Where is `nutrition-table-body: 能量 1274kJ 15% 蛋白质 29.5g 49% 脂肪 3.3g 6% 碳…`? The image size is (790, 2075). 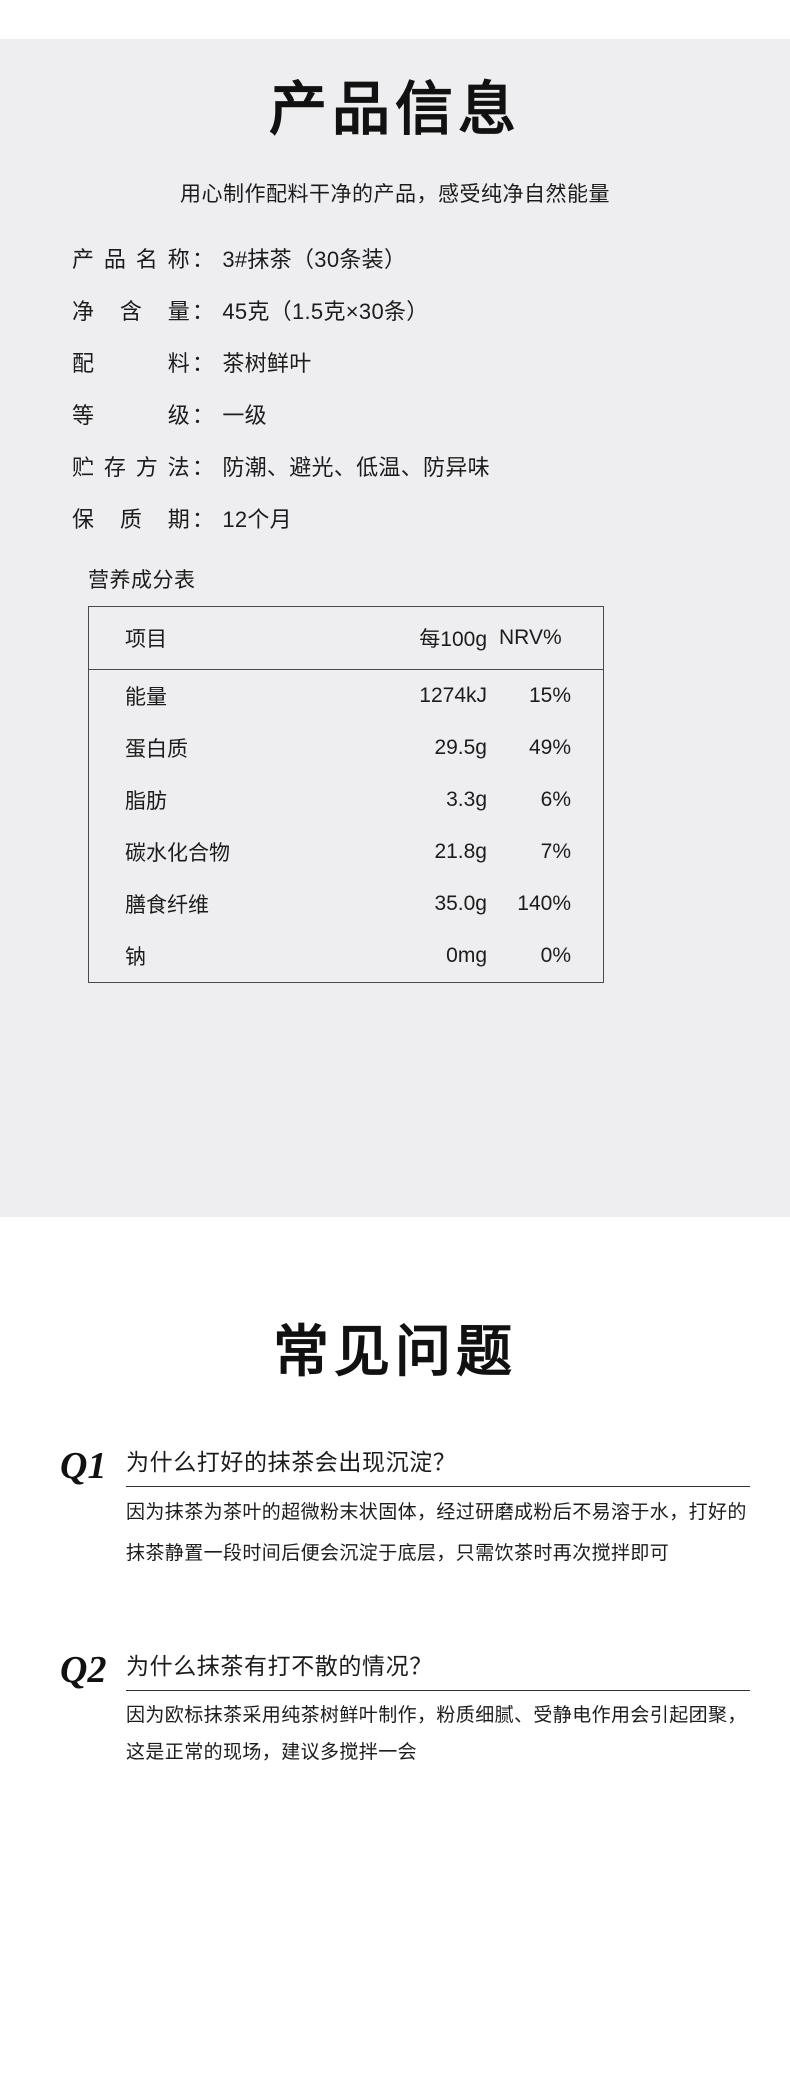
nutrition-table-body: 能量 1274kJ 15% 蛋白质 29.5g 49% 脂肪 3.3g 6% 碳… is located at coordinates (346, 825).